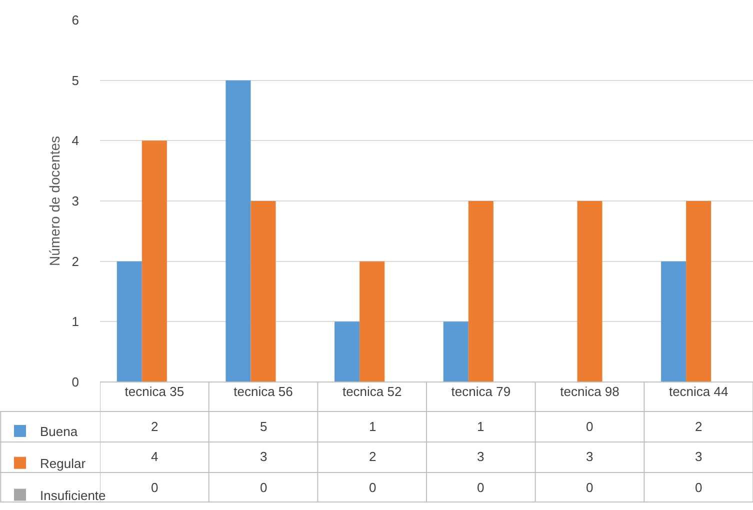 The height and width of the screenshot is (510, 753). Describe the element at coordinates (154, 391) in the screenshot. I see `x-tick-label: tecnica 35` at that location.